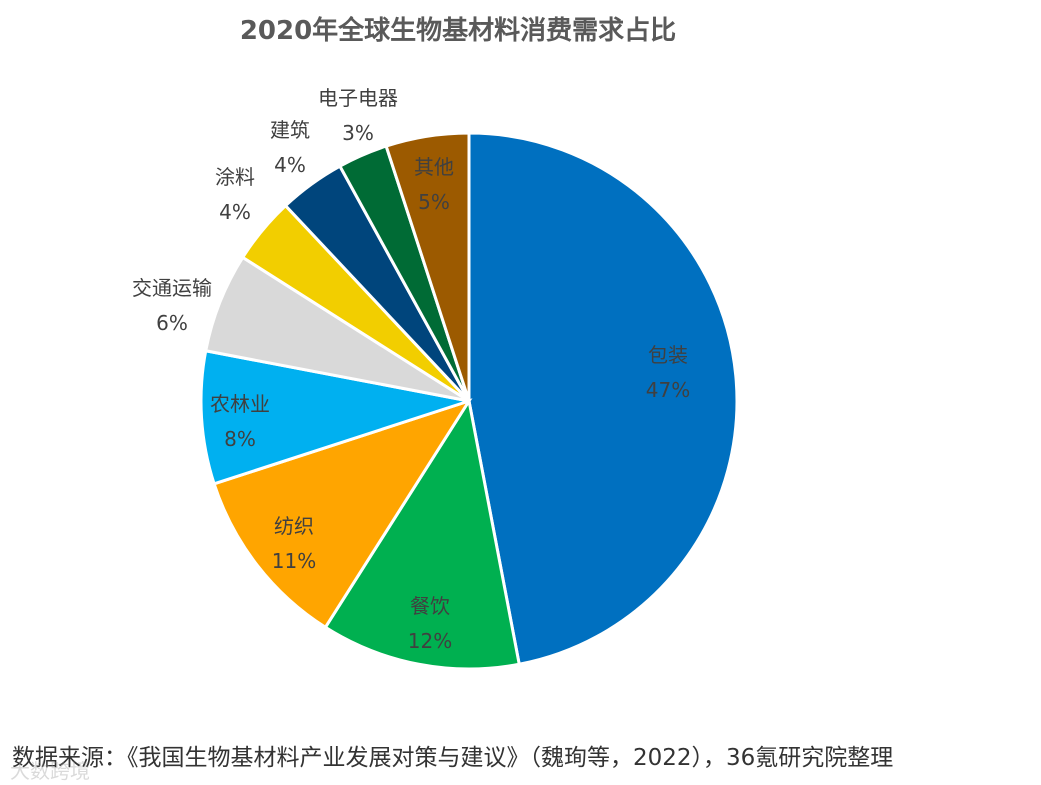 Image resolution: width=1041 pixels, height=785 pixels. I want to click on slice-value-label: 12%, so click(430, 641).